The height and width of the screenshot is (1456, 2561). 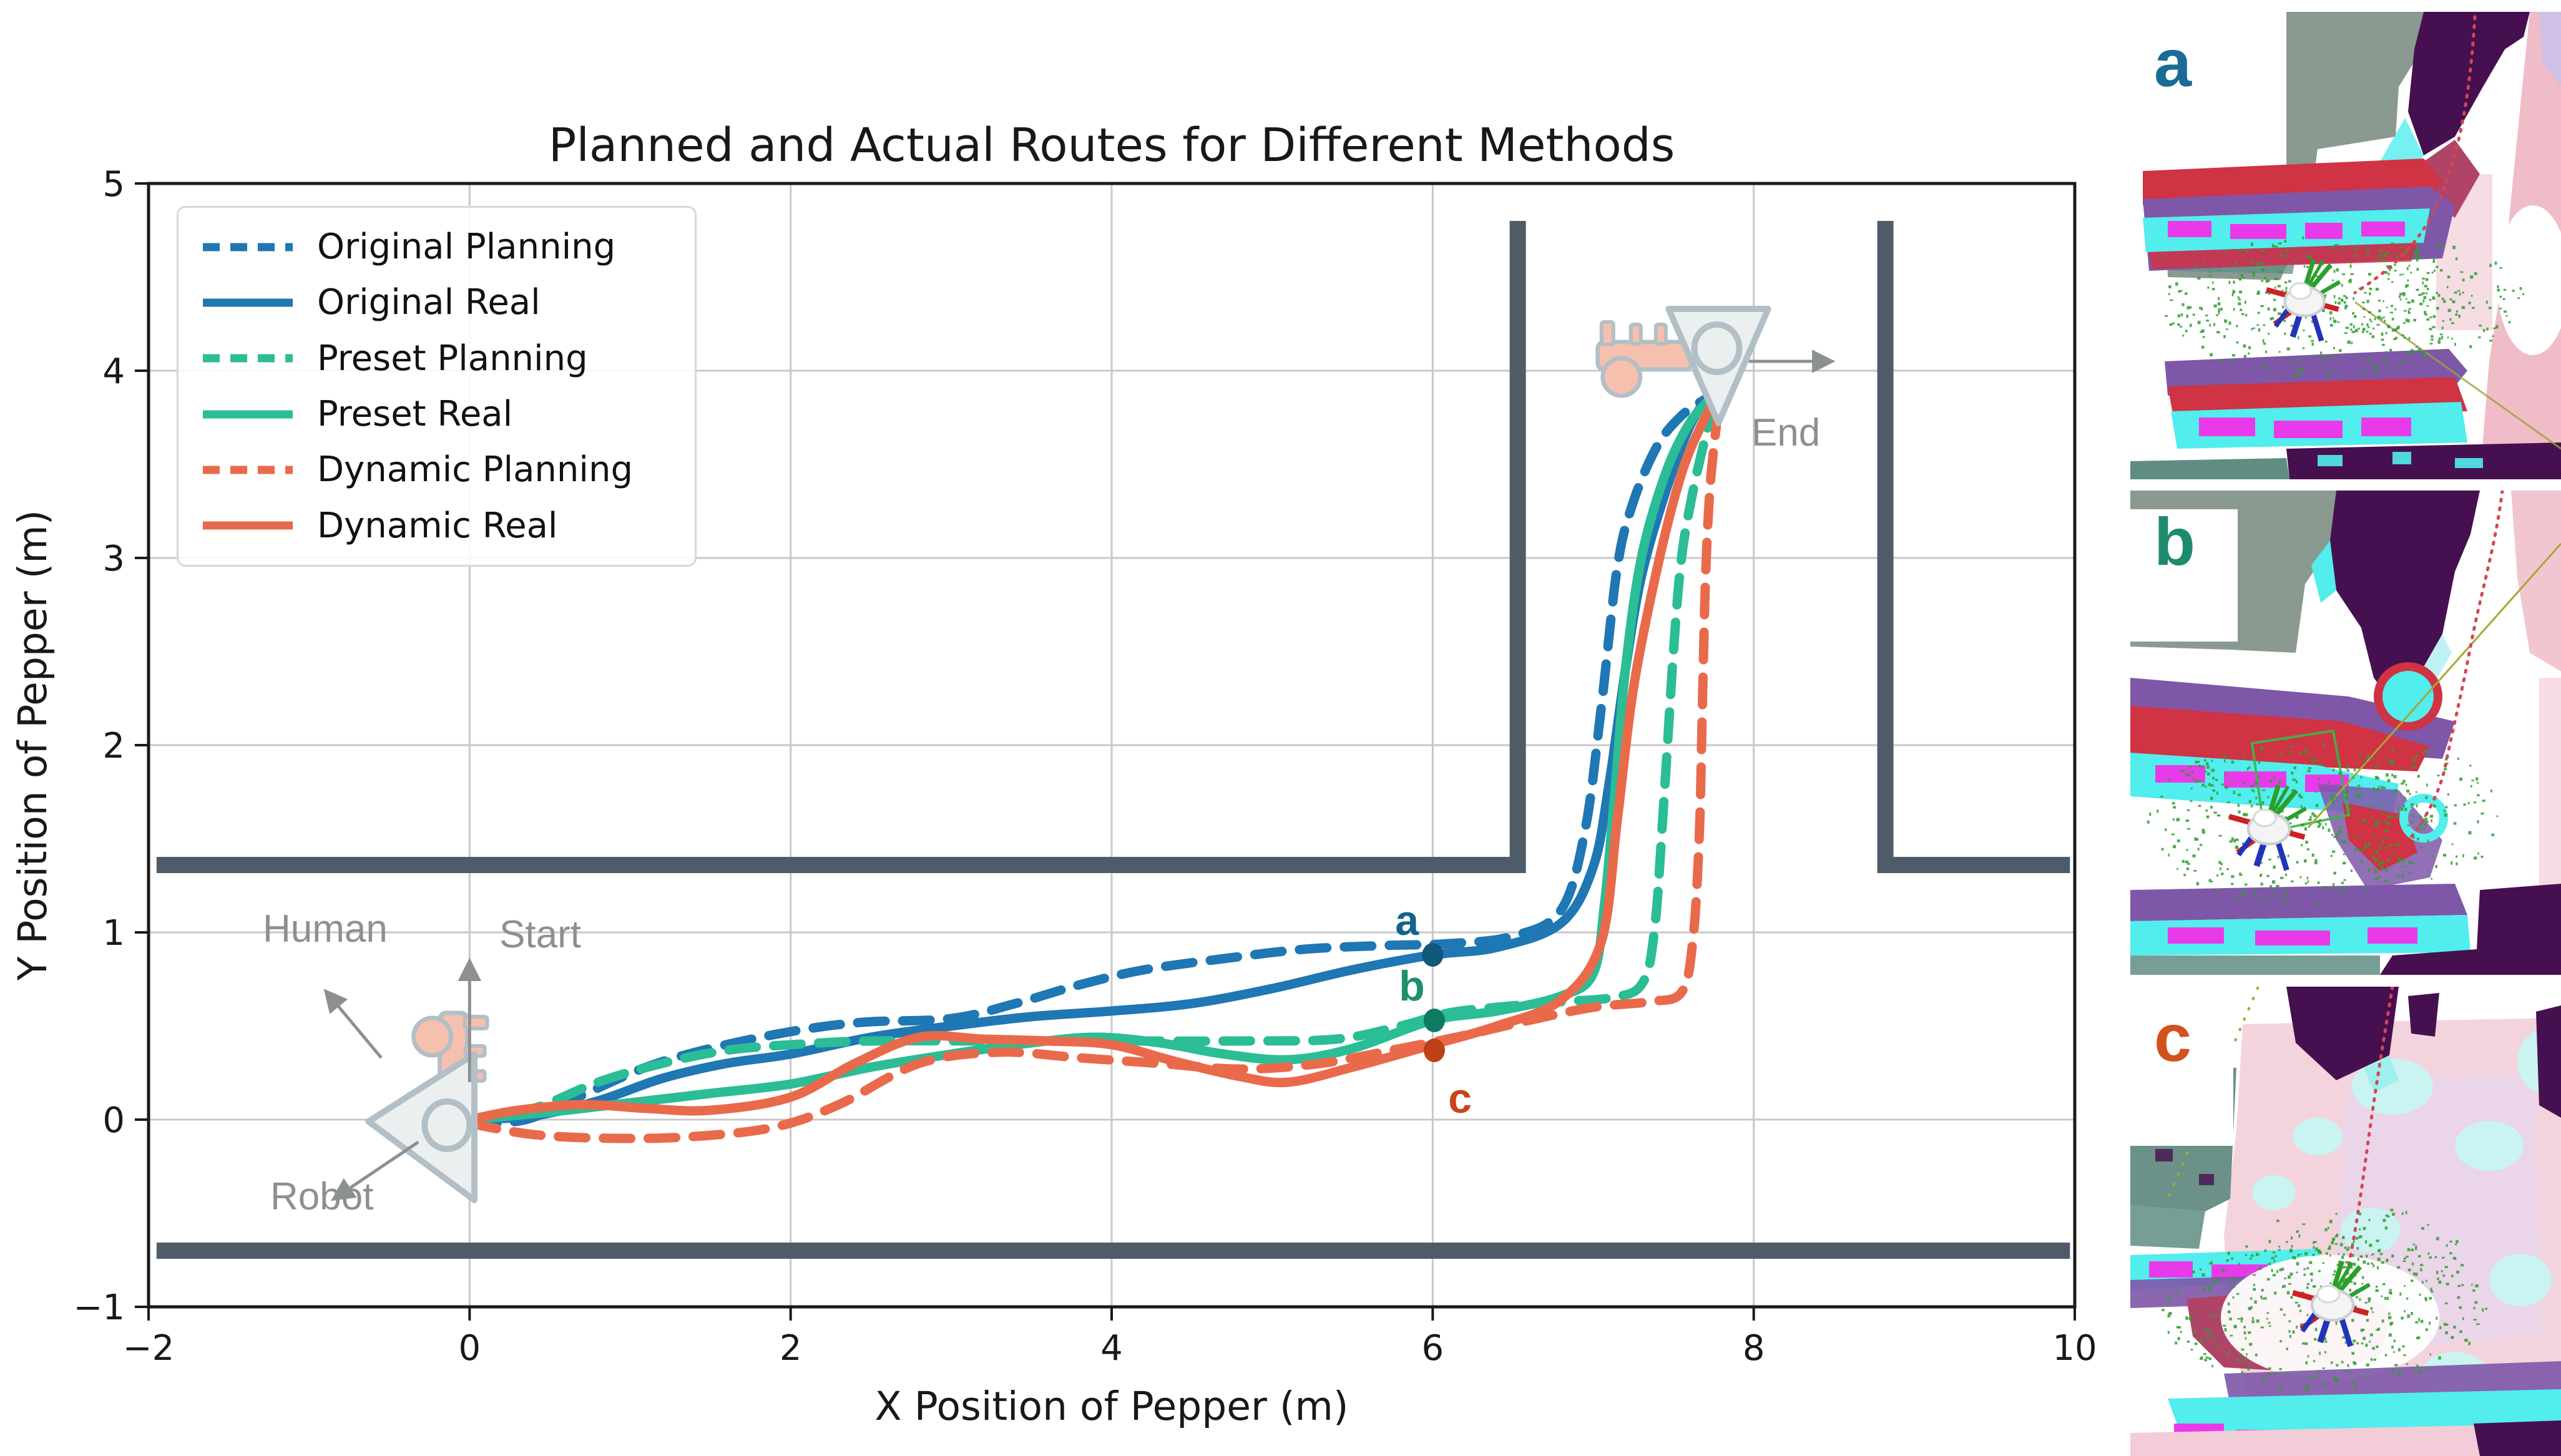 What do you see at coordinates (2408, 696) in the screenshot?
I see `costmap-ring` at bounding box center [2408, 696].